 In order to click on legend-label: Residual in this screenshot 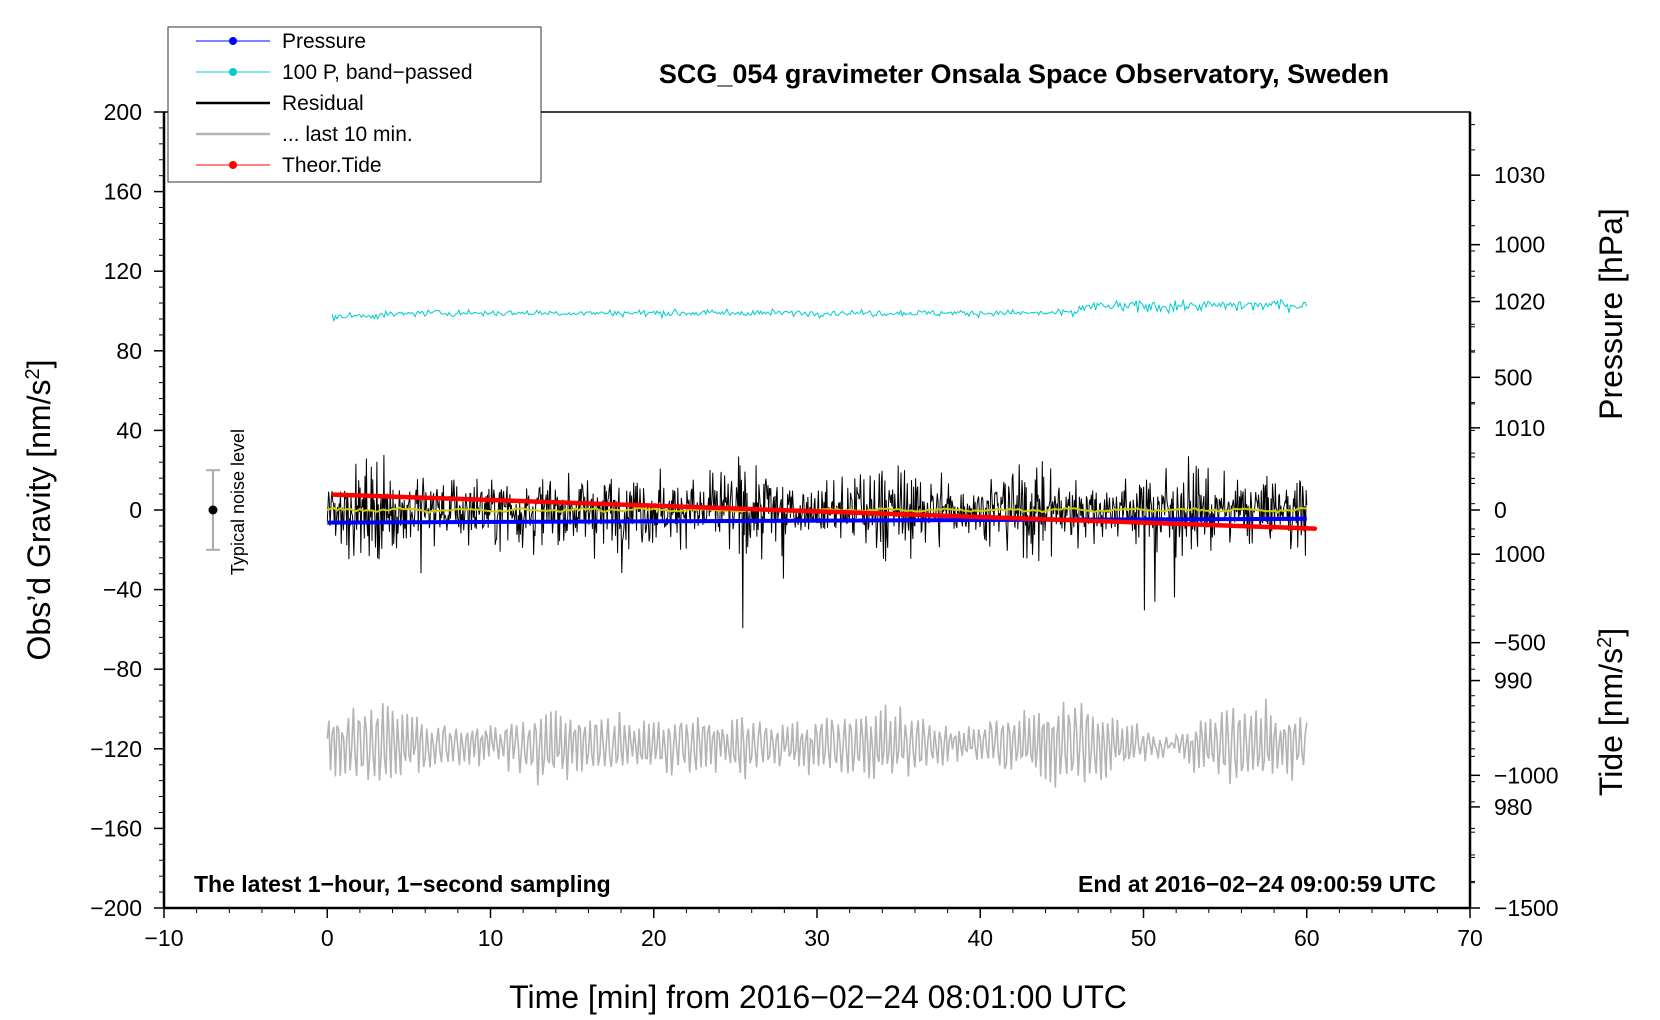, I will do `click(323, 103)`.